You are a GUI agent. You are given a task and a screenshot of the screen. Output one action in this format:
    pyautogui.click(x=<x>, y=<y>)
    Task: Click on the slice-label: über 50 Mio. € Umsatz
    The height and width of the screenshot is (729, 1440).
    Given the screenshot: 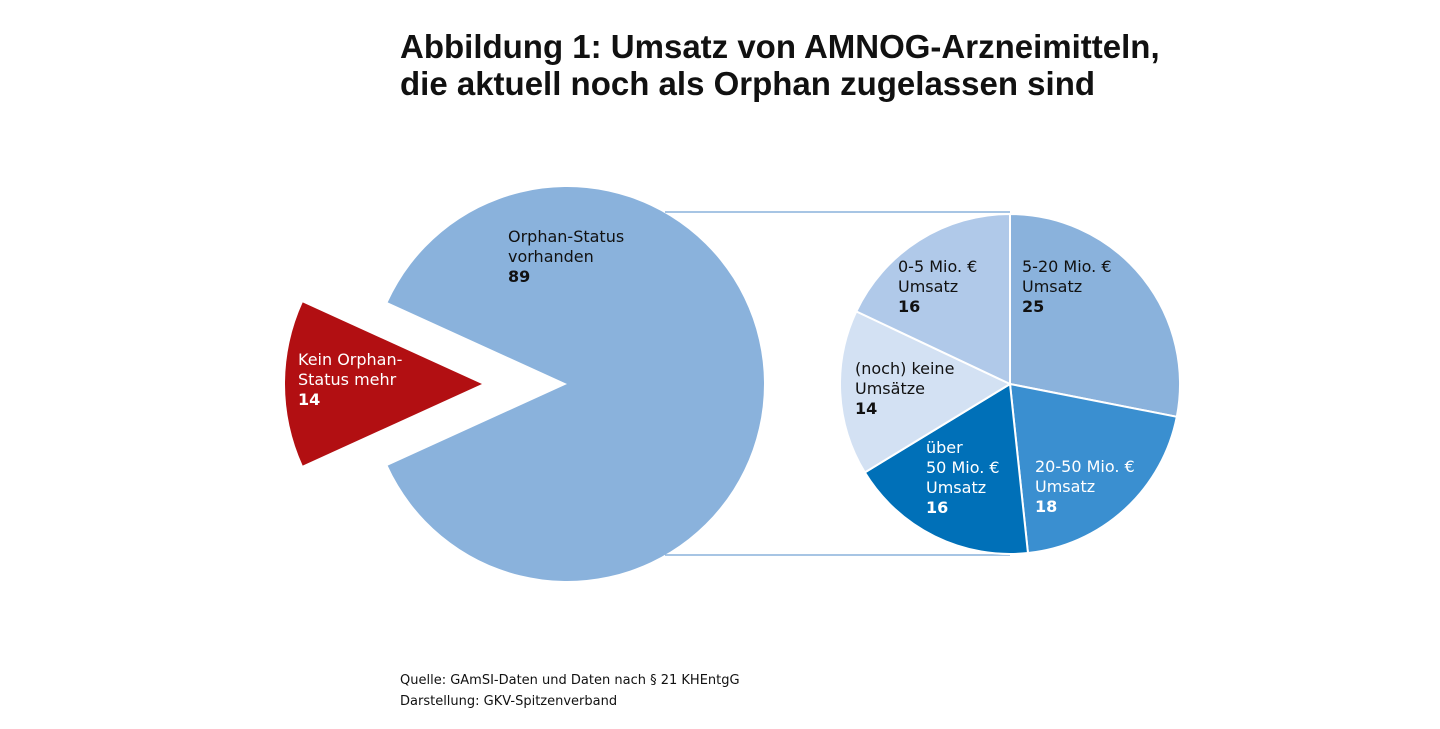 What is the action you would take?
    pyautogui.click(x=963, y=467)
    